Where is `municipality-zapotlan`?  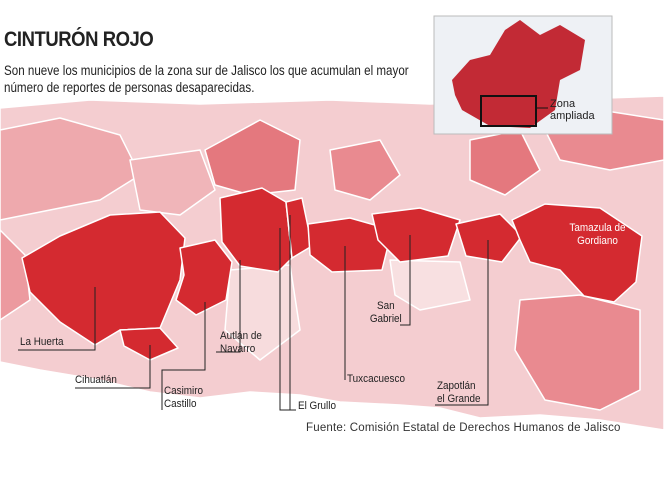
municipality-zapotlan is located at coordinates (489, 238).